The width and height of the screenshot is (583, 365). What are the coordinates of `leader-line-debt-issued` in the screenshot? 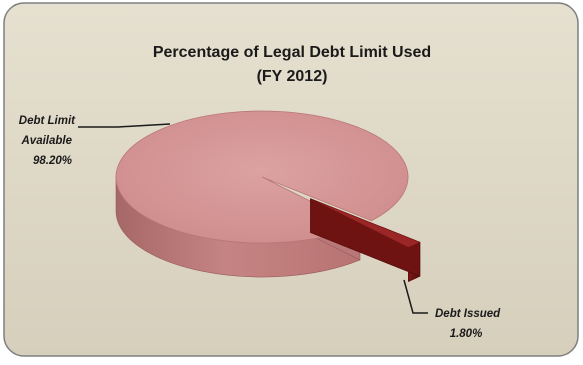 It's located at (415, 296).